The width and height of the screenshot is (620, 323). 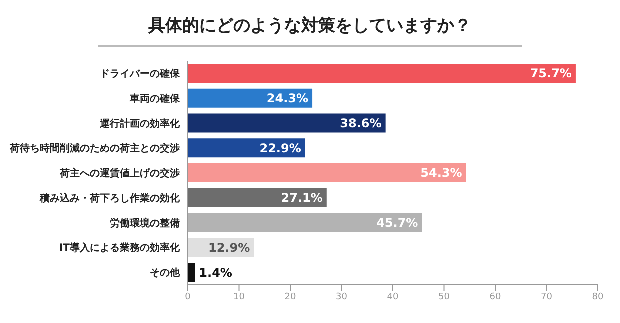 What do you see at coordinates (110, 198) in the screenshot?
I see `y-tick-label: 積み込み・荷下ろし作業の効化` at bounding box center [110, 198].